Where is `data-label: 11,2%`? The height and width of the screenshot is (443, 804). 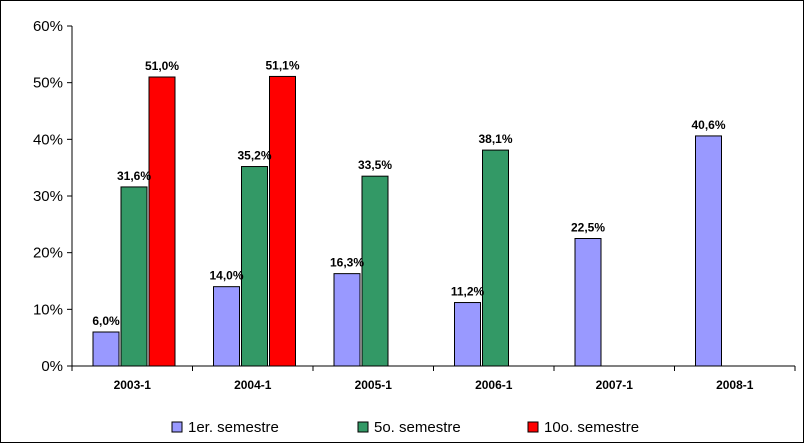
data-label: 11,2% is located at coordinates (468, 292).